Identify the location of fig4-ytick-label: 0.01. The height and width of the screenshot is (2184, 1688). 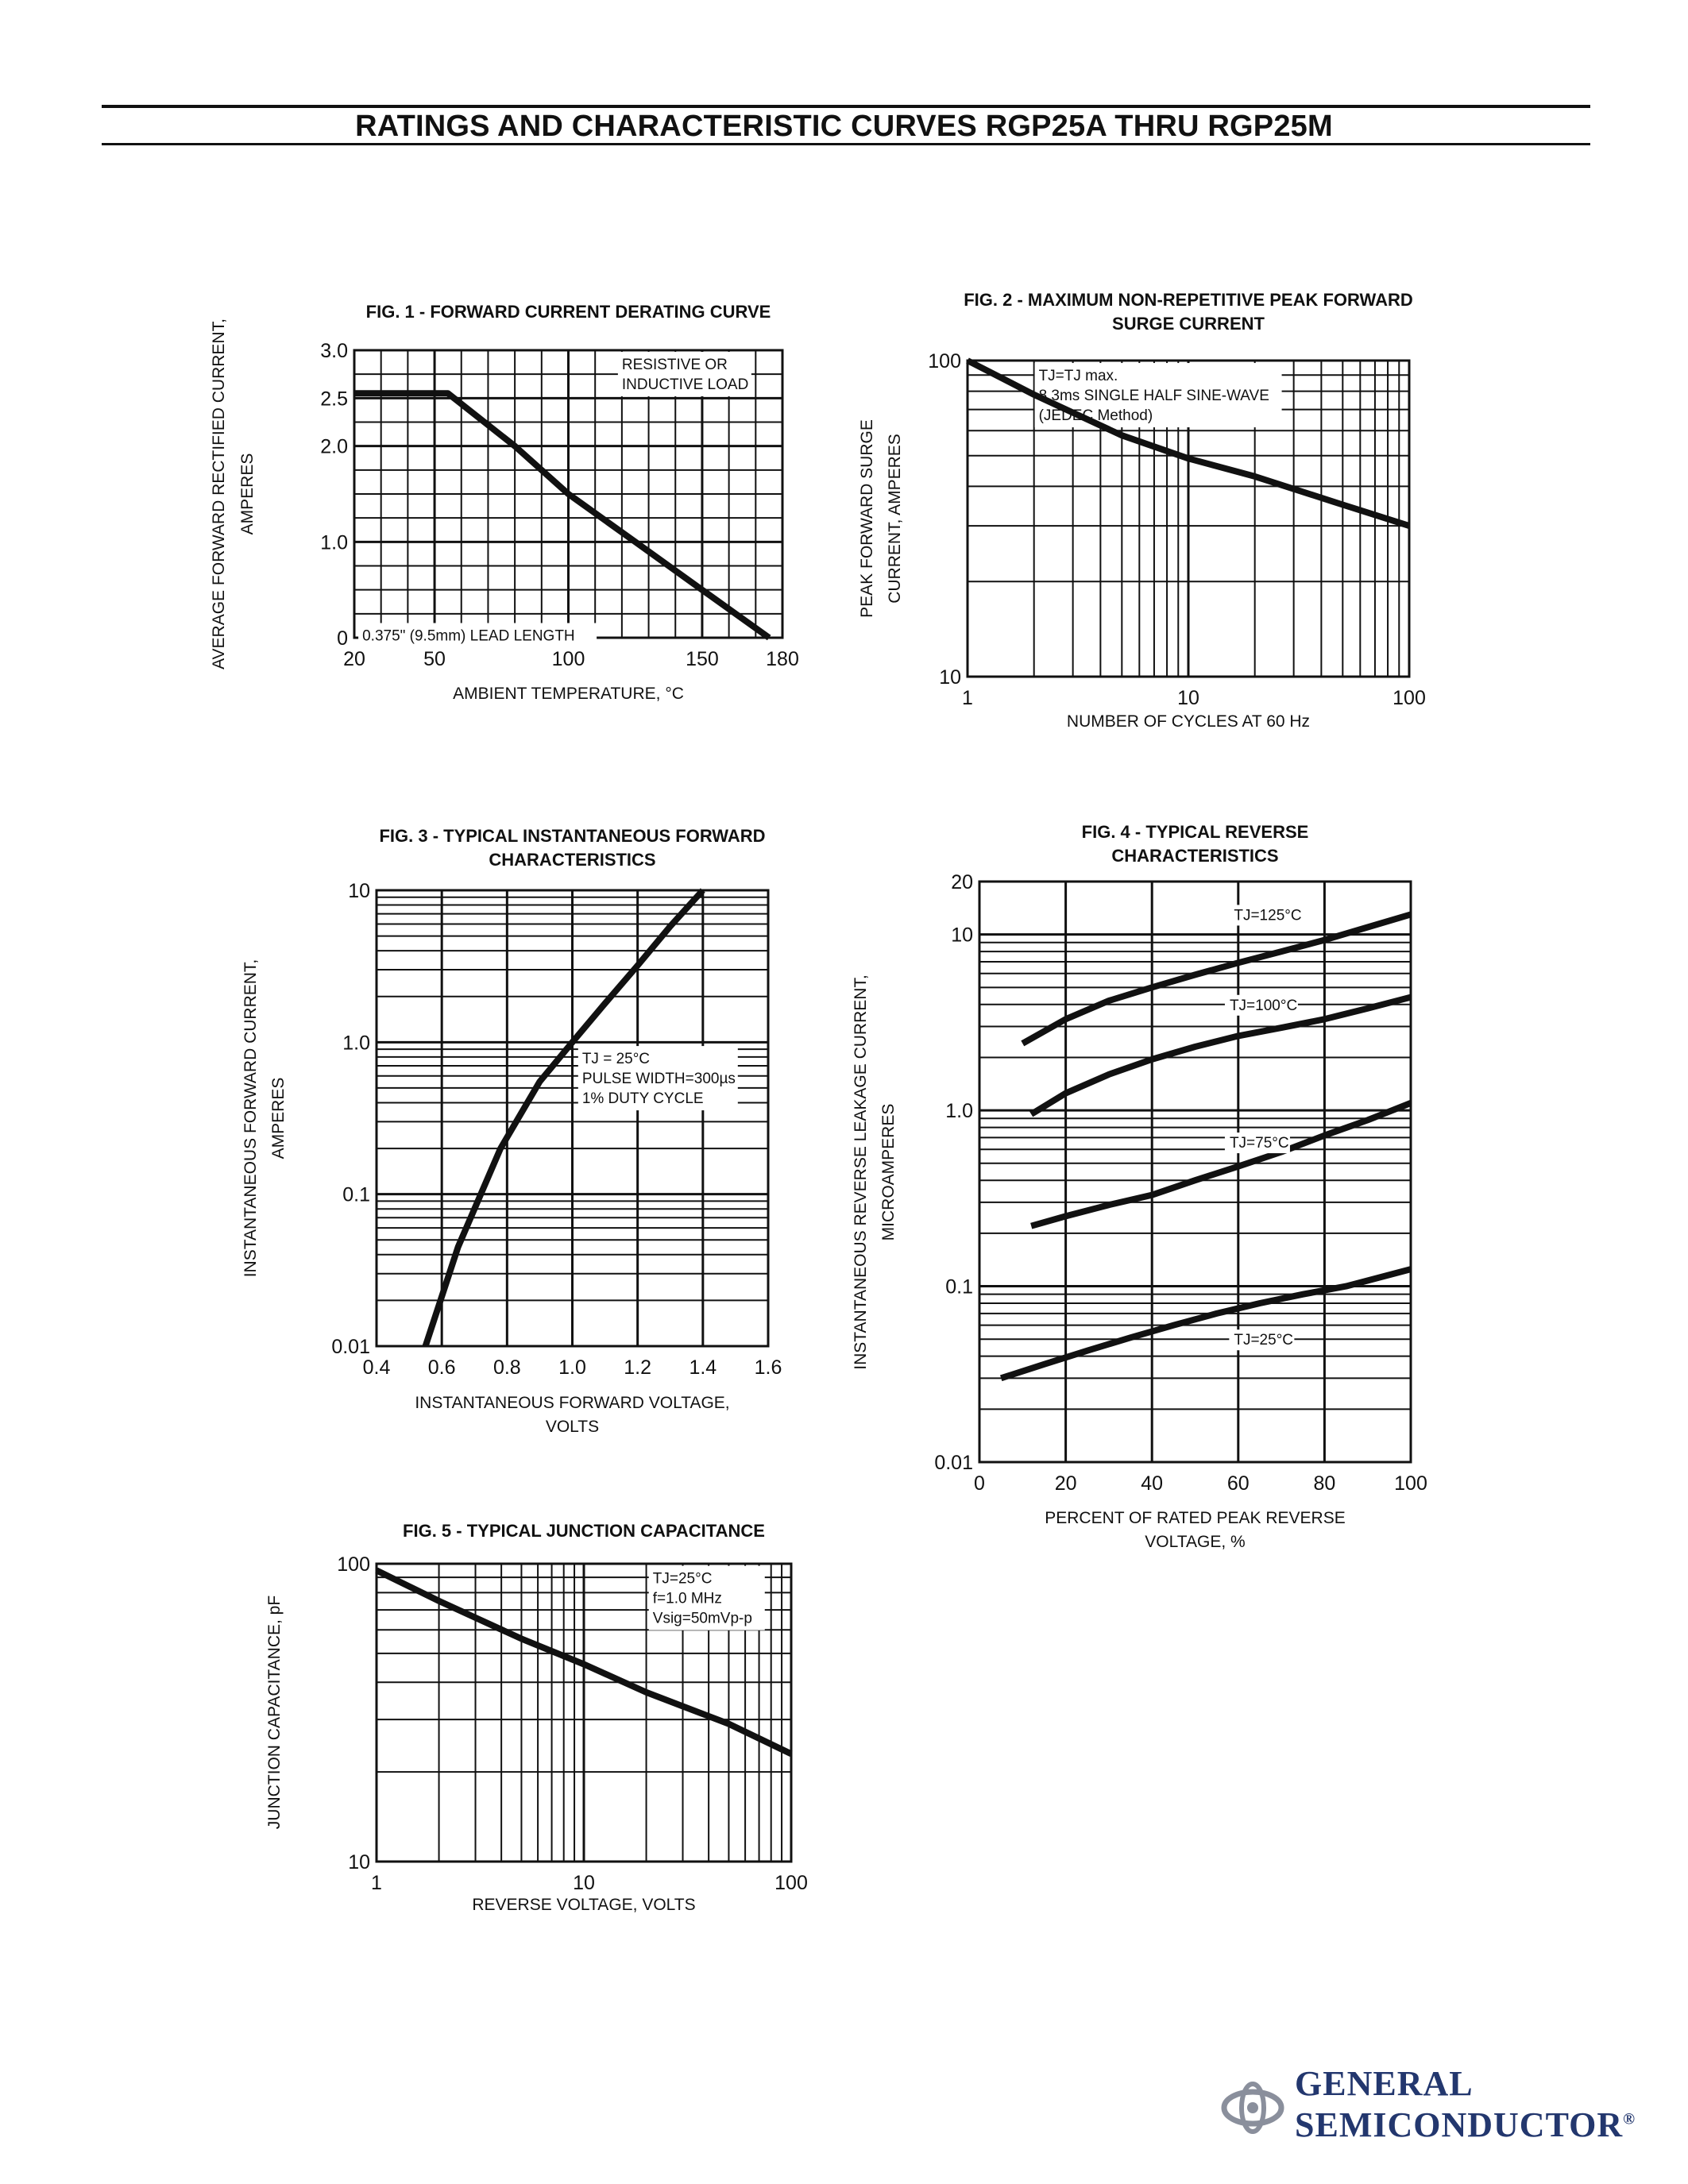
(954, 1463).